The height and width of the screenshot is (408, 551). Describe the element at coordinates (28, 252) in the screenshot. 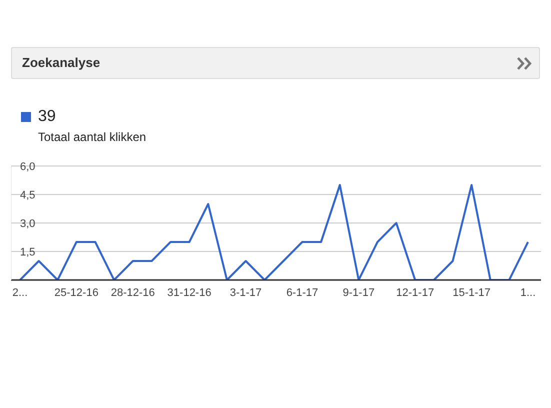

I see `y-tick-label: 1,5` at that location.